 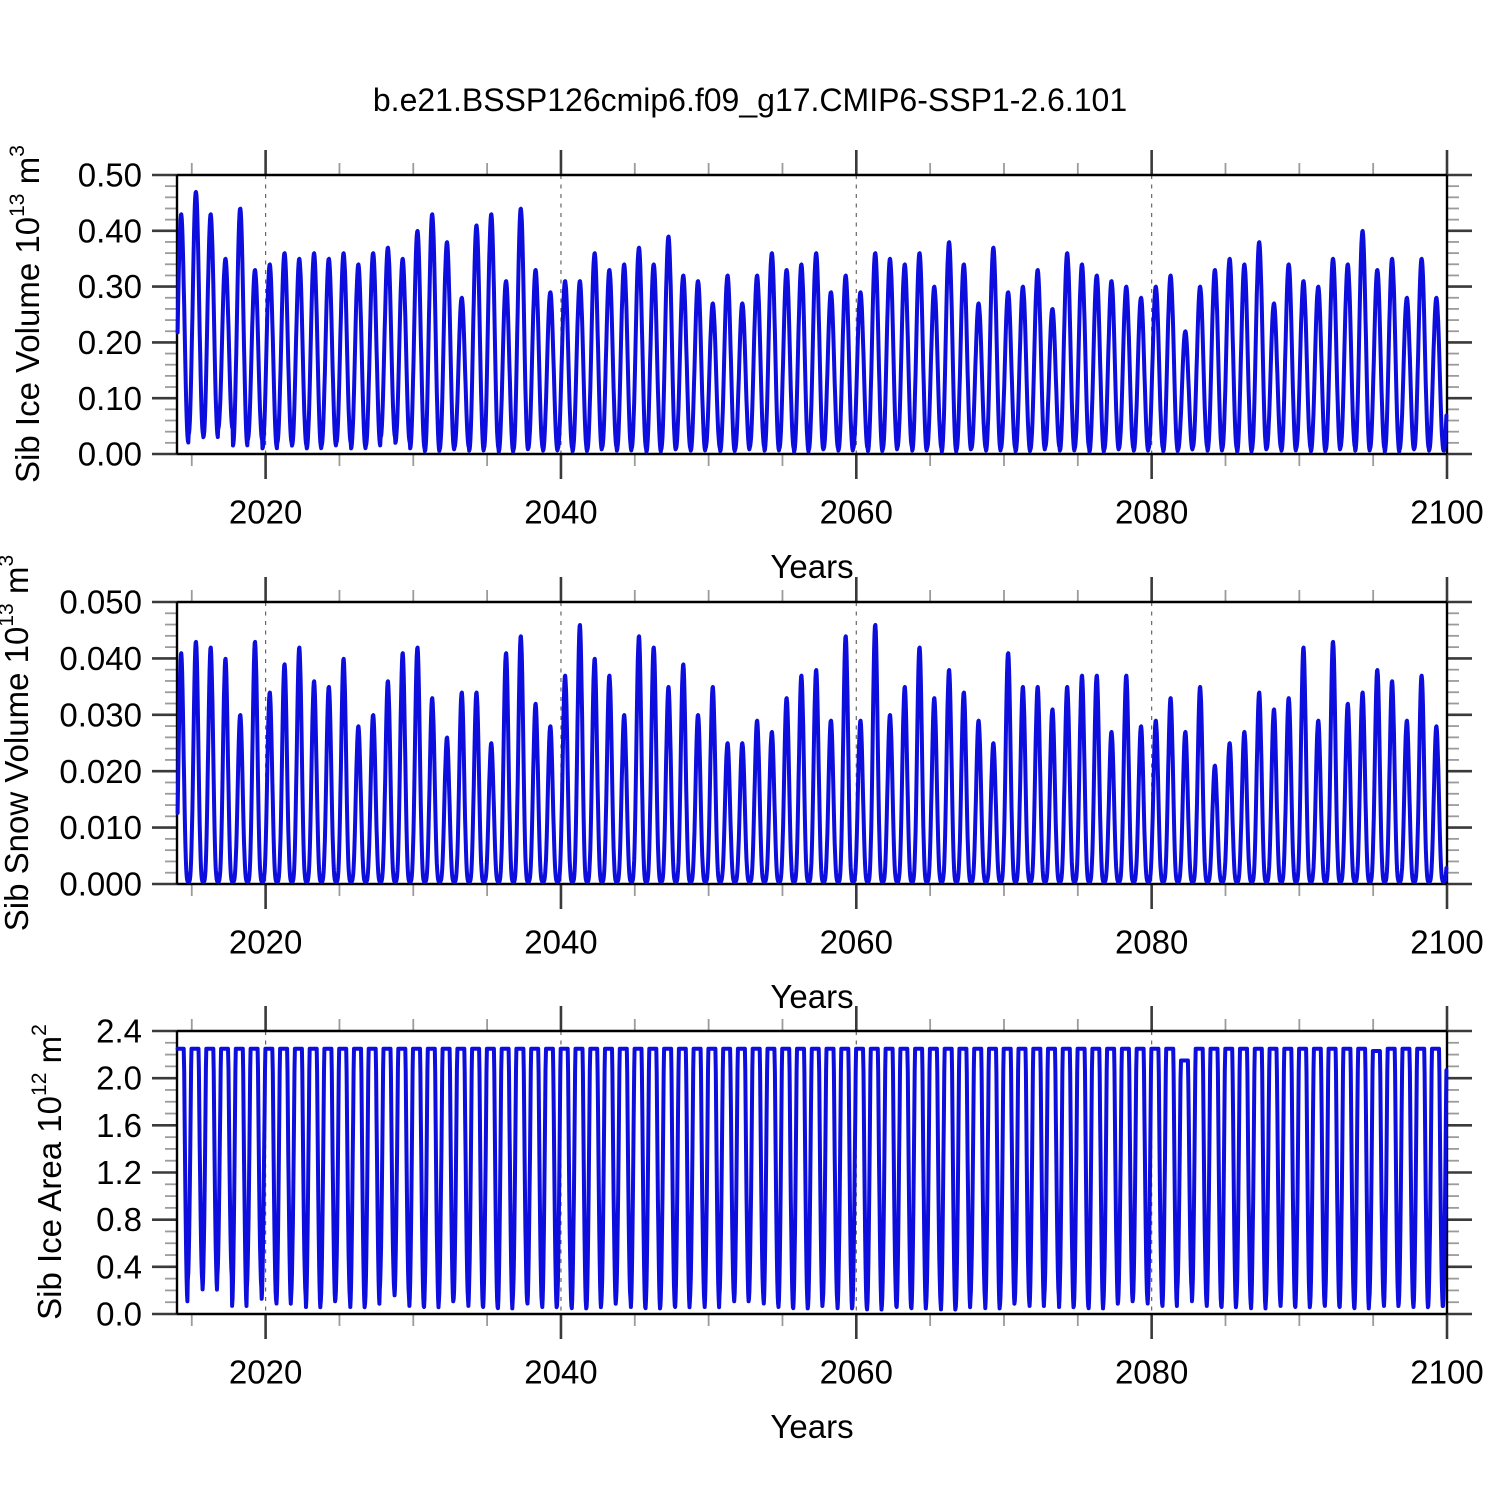 I want to click on x-axis-label-panel3: Years, so click(x=812, y=1426).